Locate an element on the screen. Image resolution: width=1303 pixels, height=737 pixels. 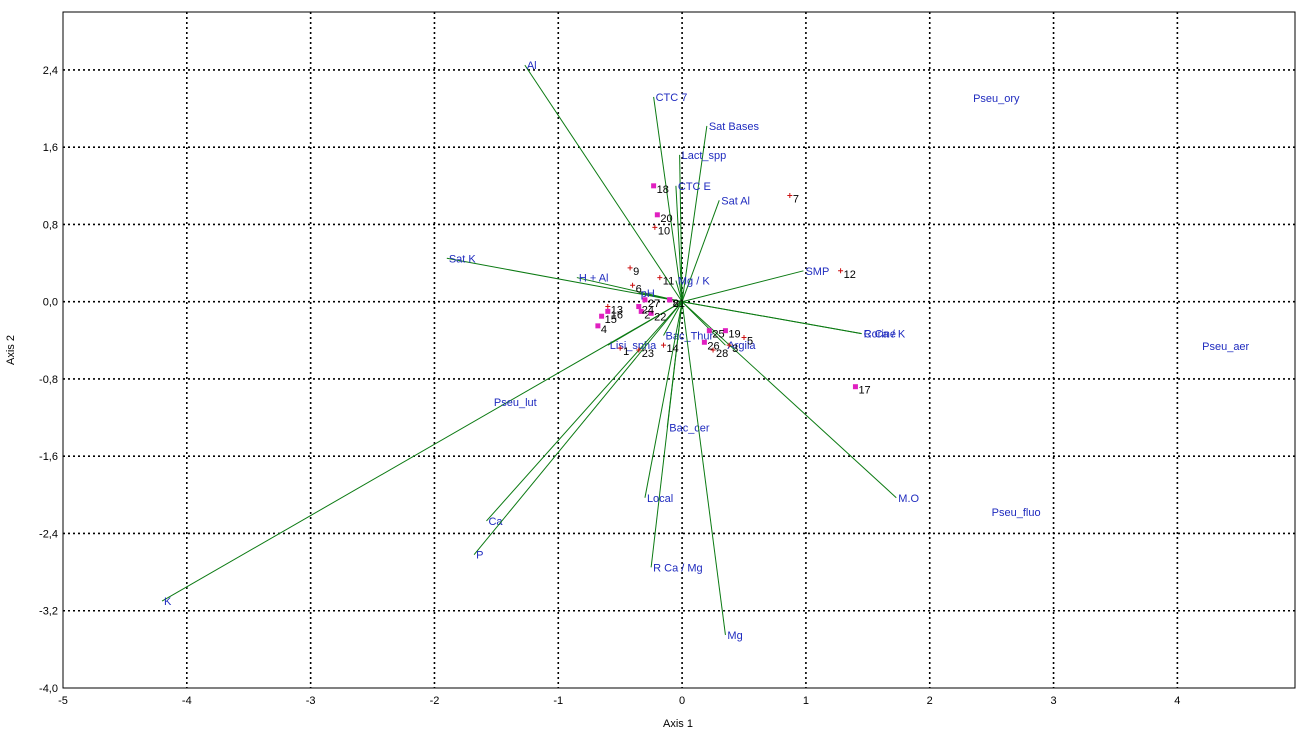
x-tick-label: -2 is located at coordinates (435, 701).